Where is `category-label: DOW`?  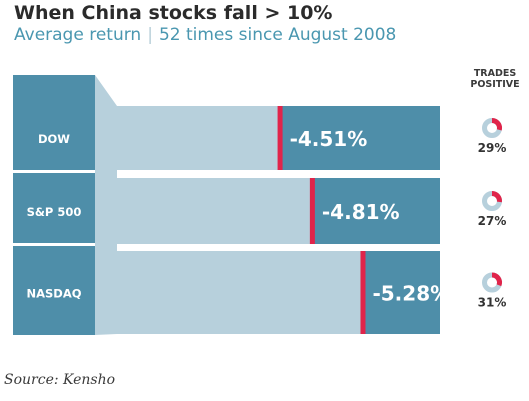
category-label: DOW is located at coordinates (54, 139).